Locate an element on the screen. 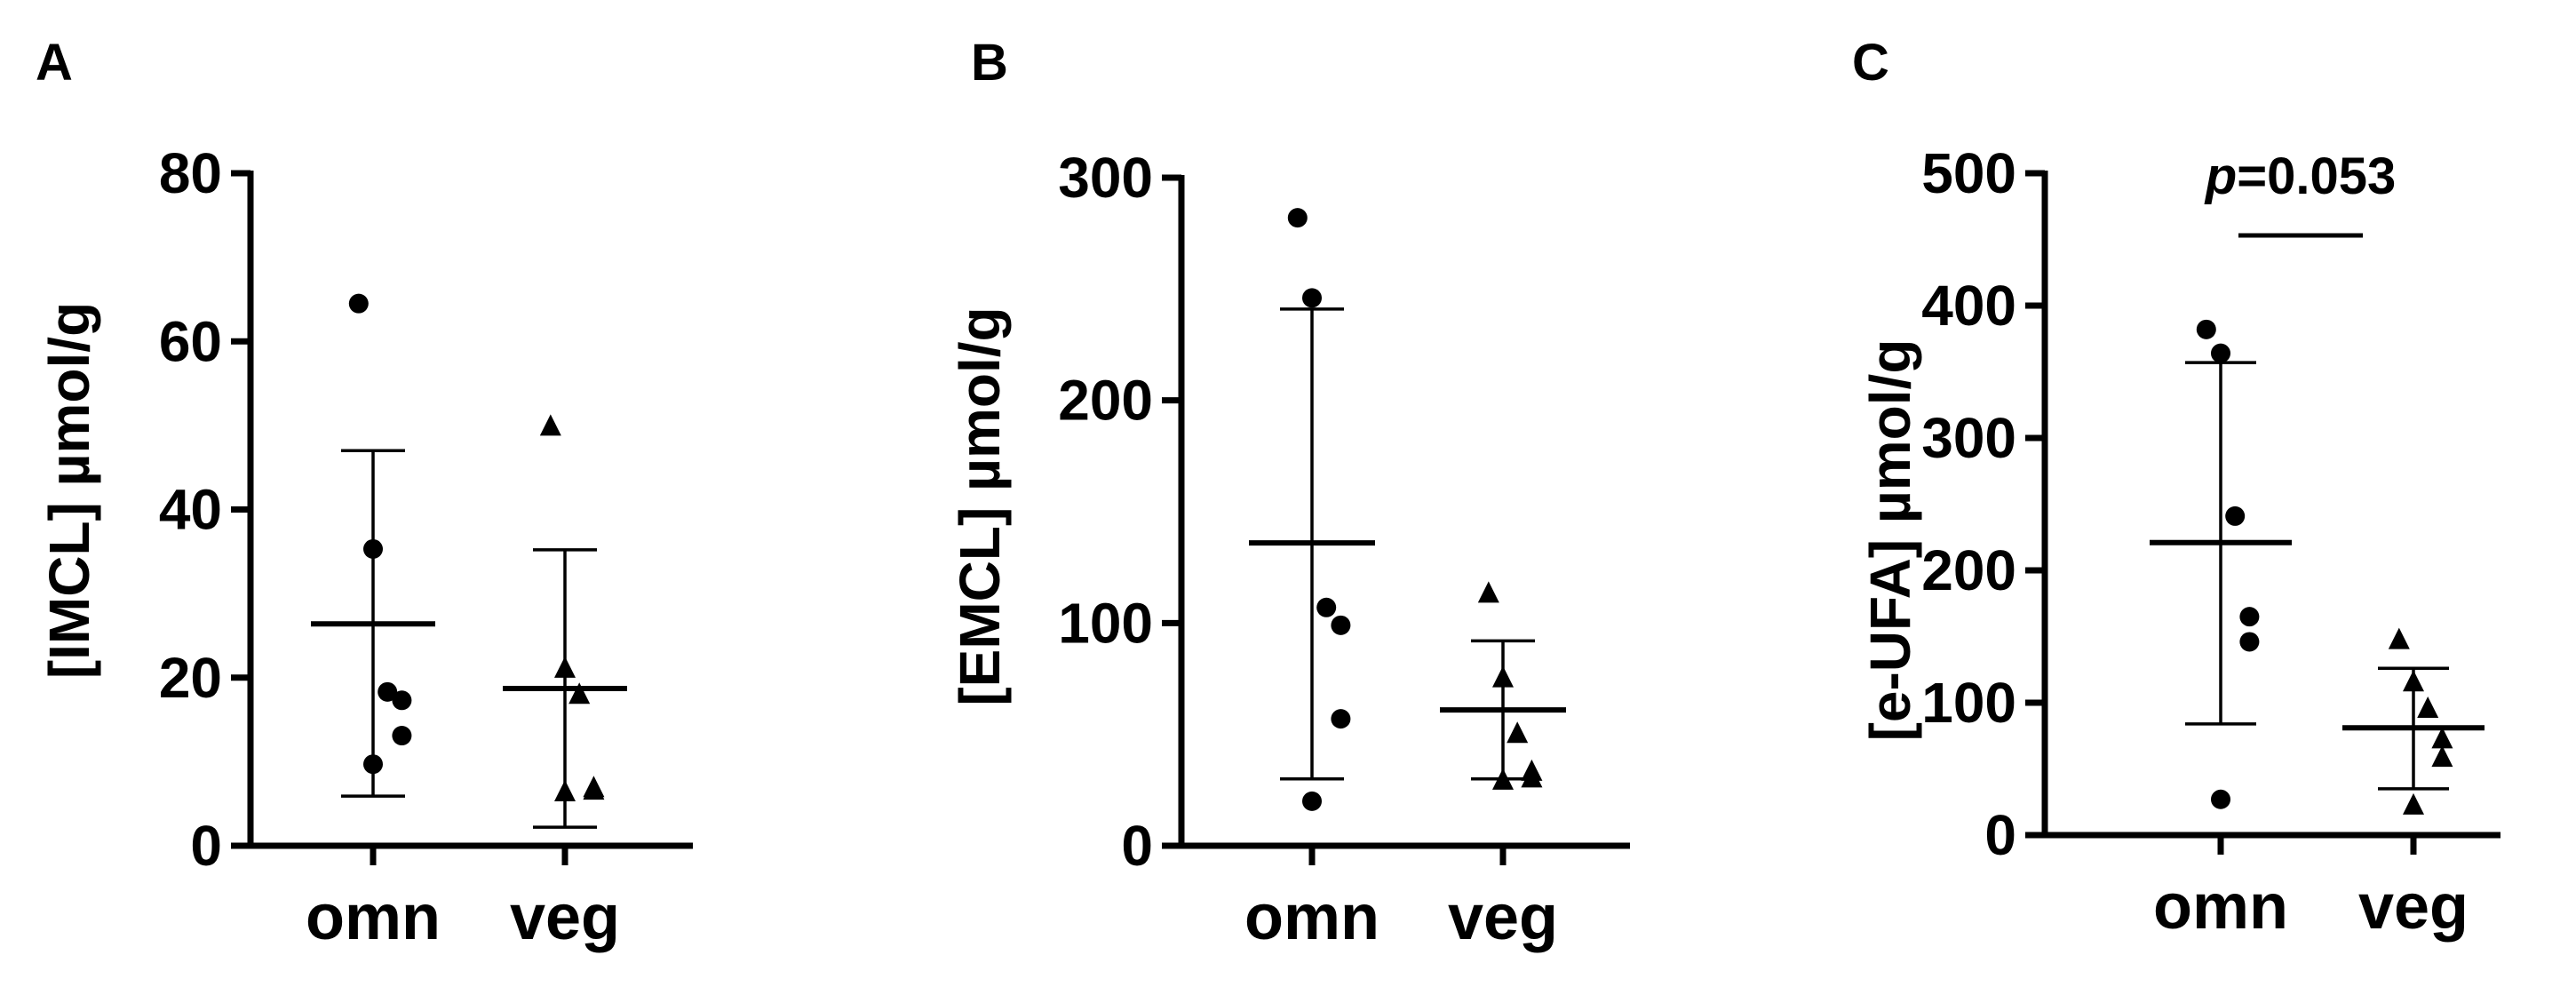 This screenshot has width=2576, height=995. p-value-label: p=0.053 is located at coordinates (2300, 176).